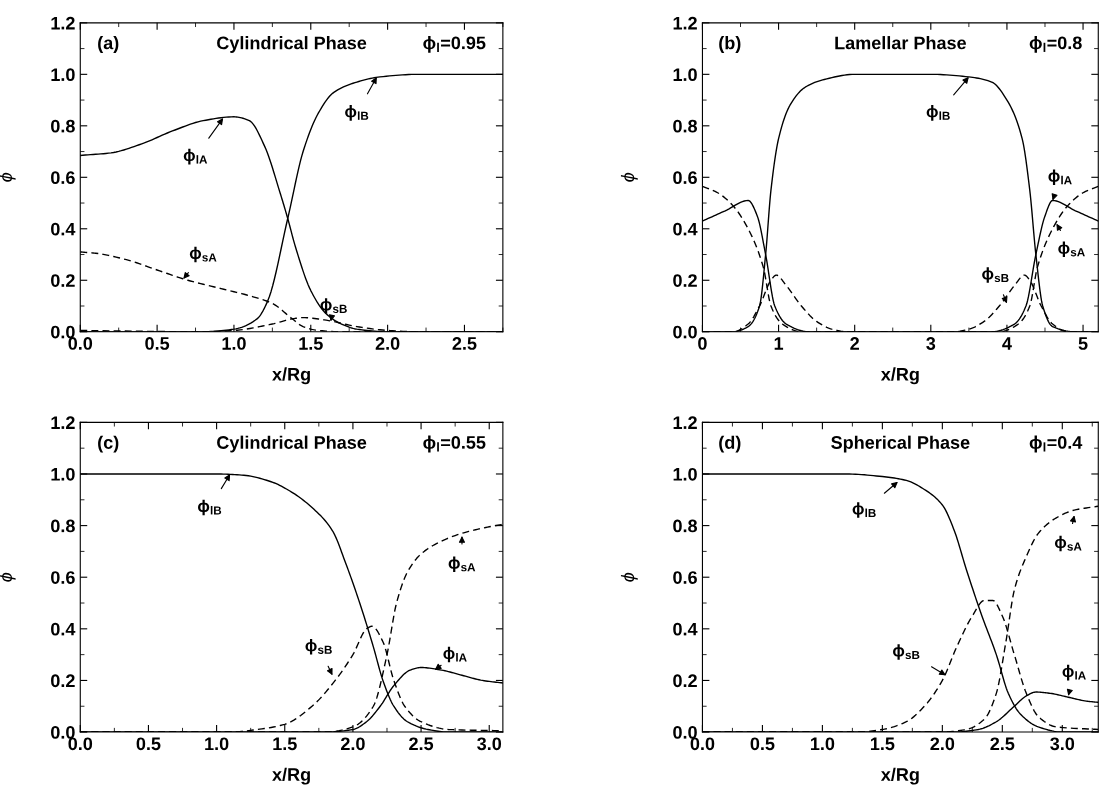 The height and width of the screenshot is (788, 1115). Describe the element at coordinates (900, 444) in the screenshot. I see `text: Spherical Phase` at that location.